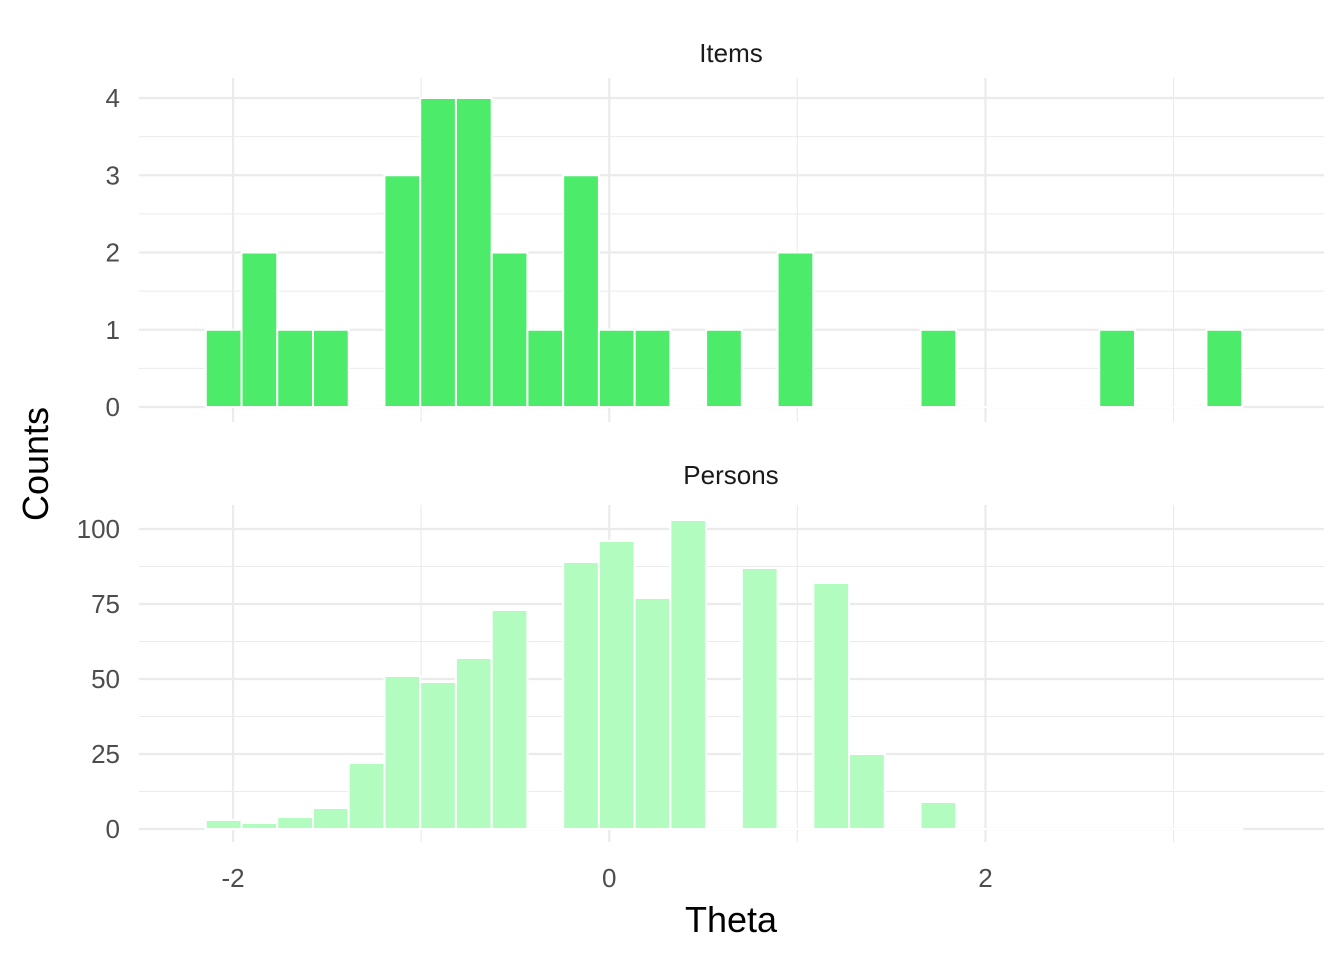 The width and height of the screenshot is (1344, 960). What do you see at coordinates (731, 919) in the screenshot?
I see `x-axis-title: Theta` at bounding box center [731, 919].